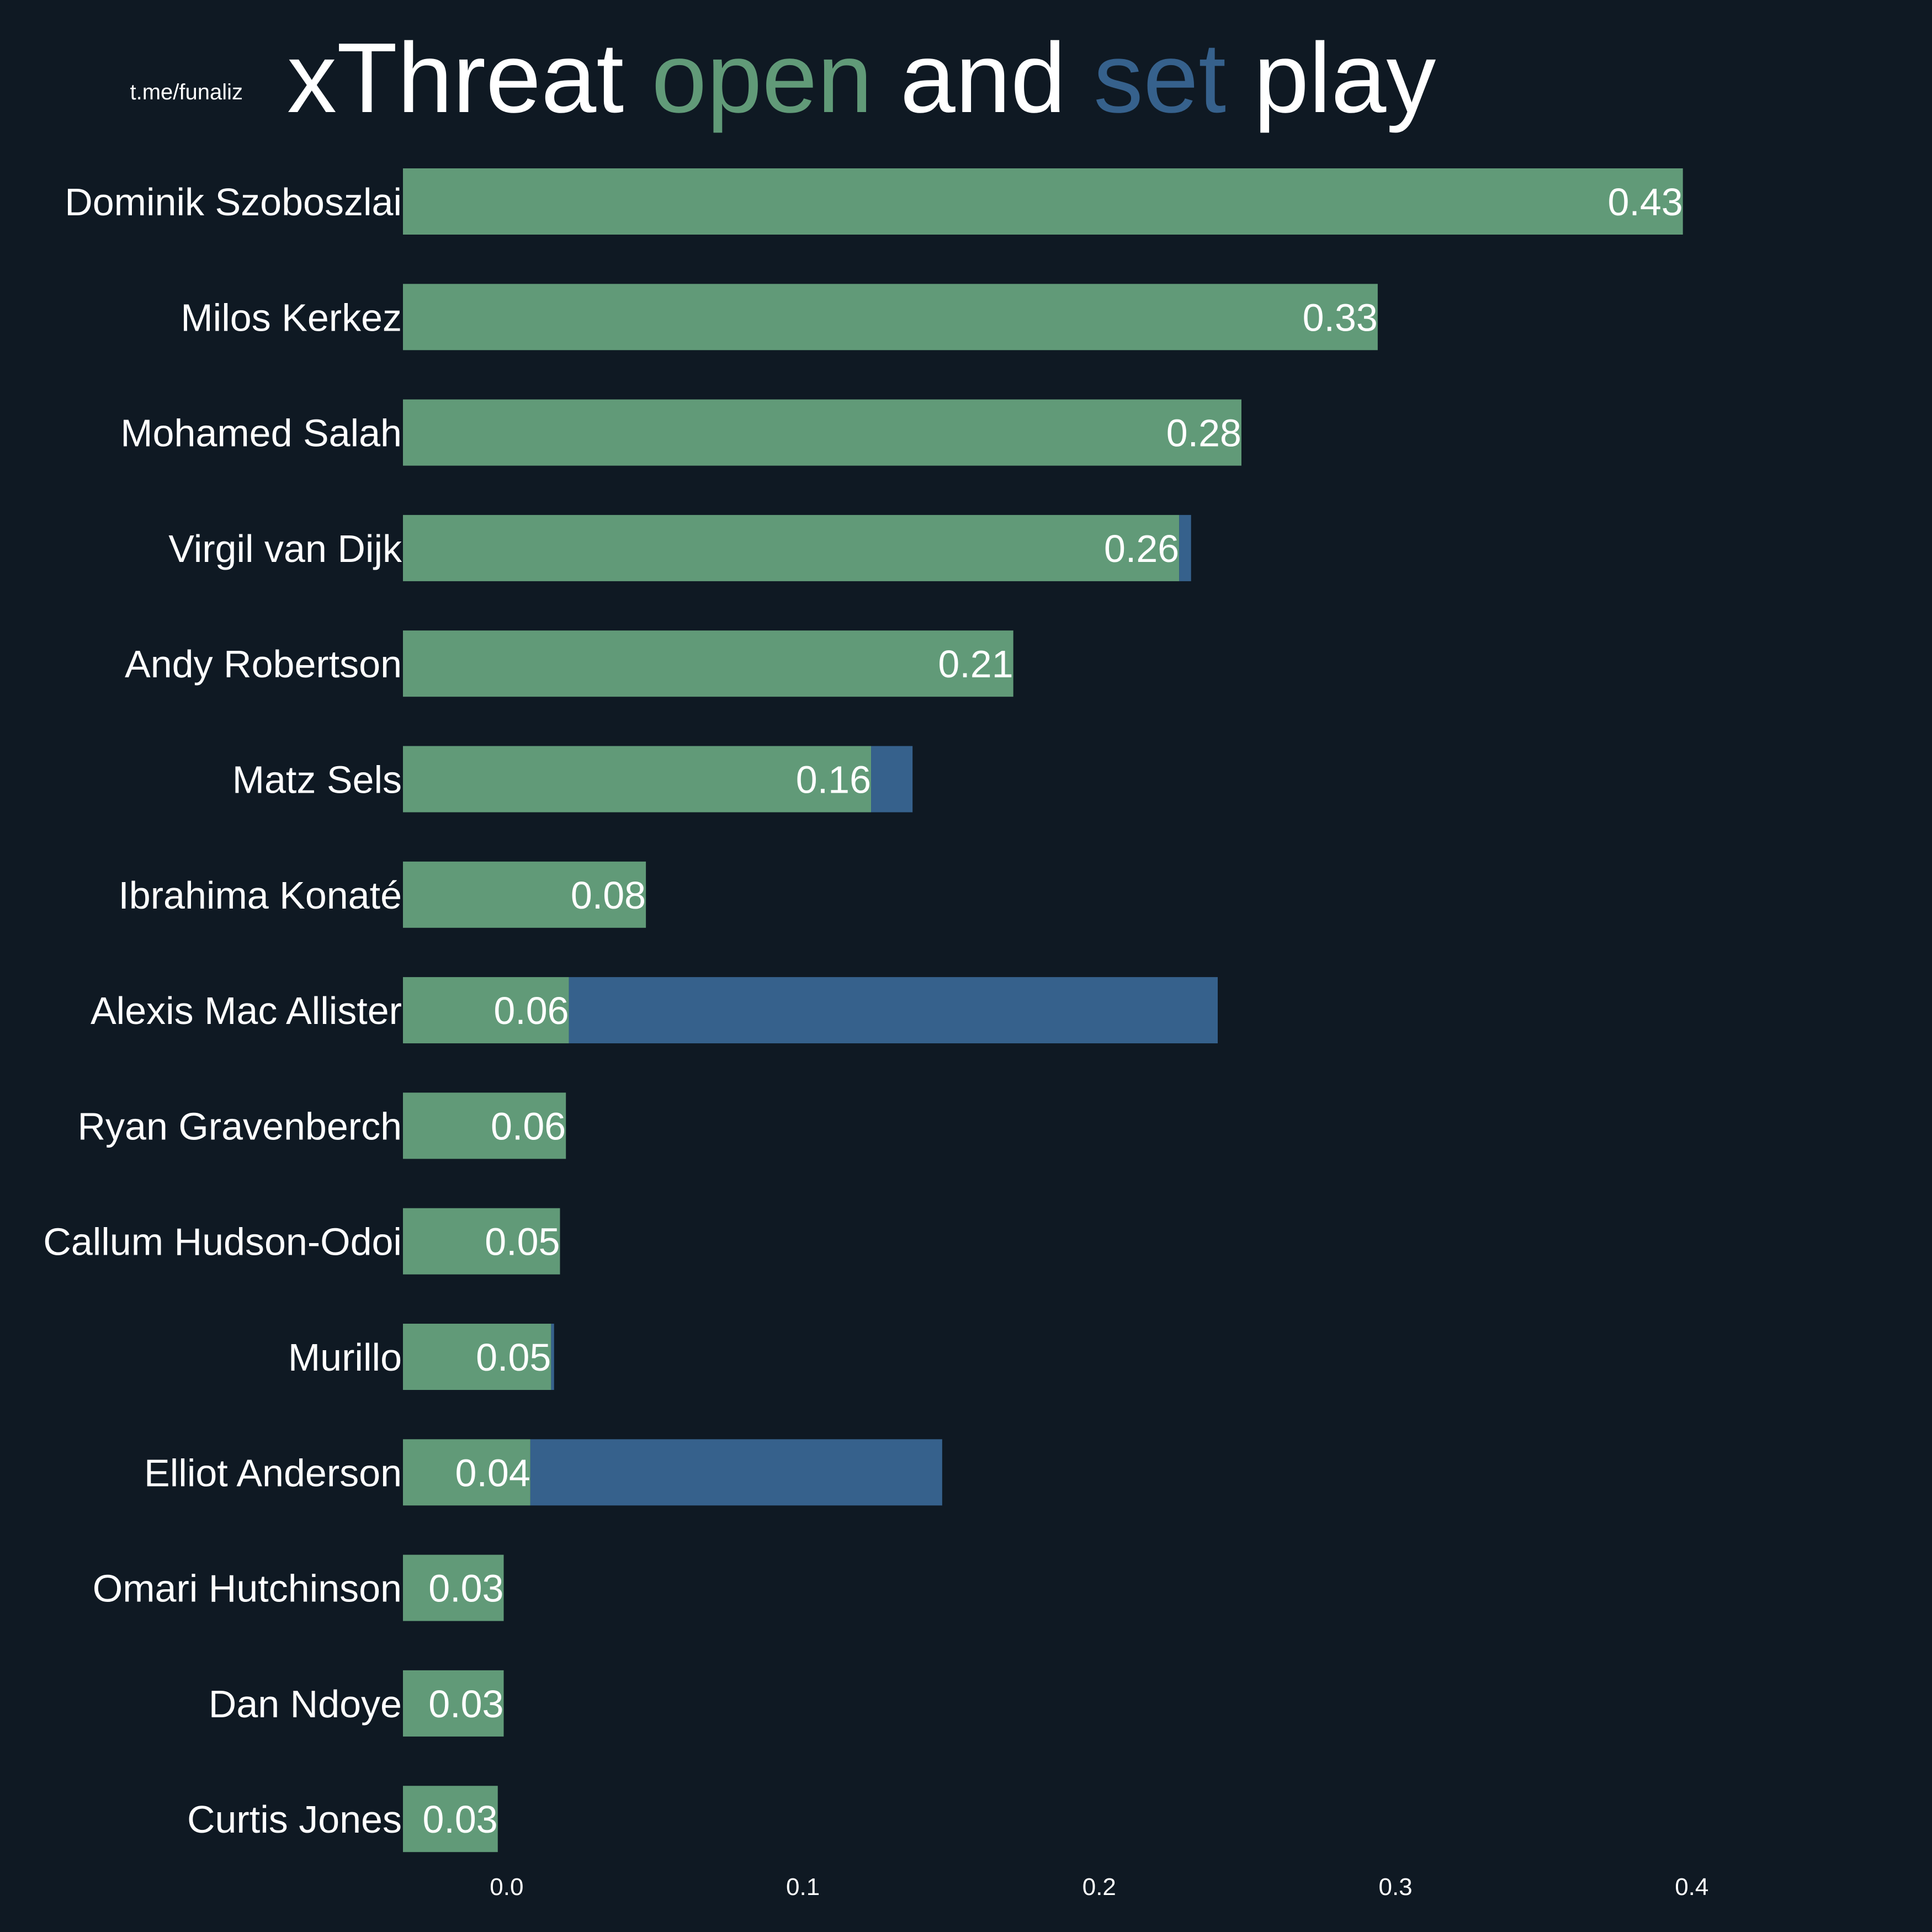  I want to click on title-part-2: and, so click(984, 79).